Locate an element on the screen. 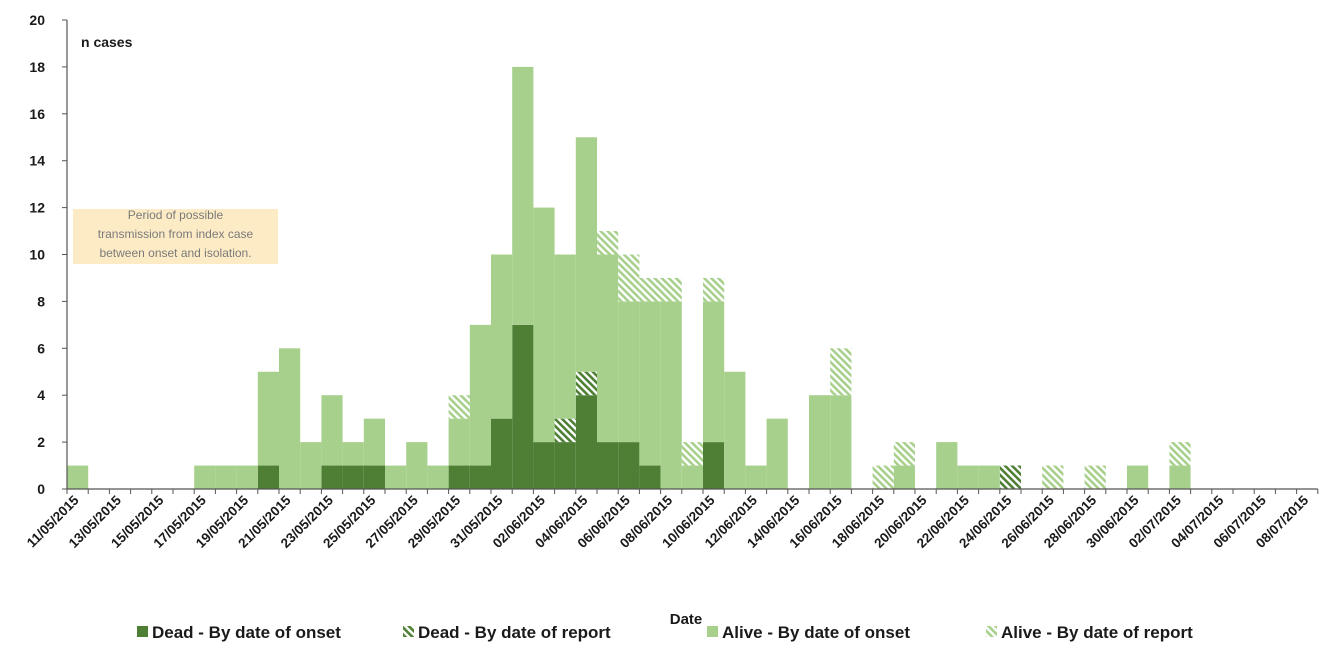  legend-item: Dead - By date of report is located at coordinates (507, 632).